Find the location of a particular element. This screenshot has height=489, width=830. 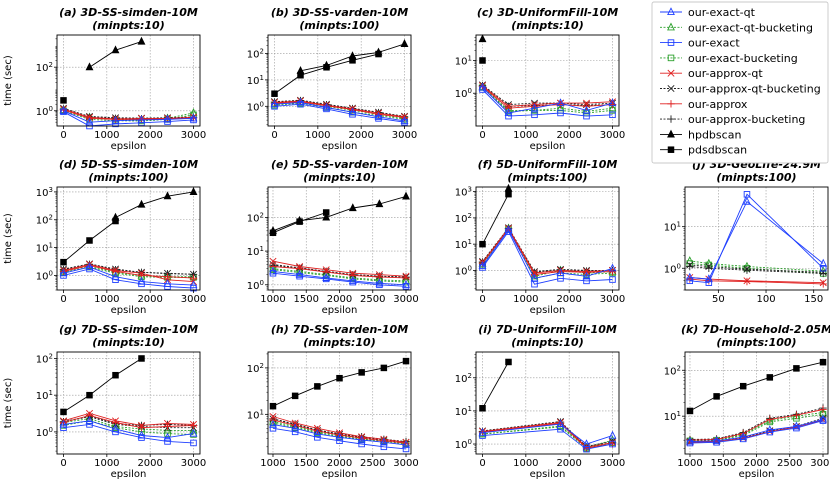

series-our-approx is located at coordinates (128, 421).